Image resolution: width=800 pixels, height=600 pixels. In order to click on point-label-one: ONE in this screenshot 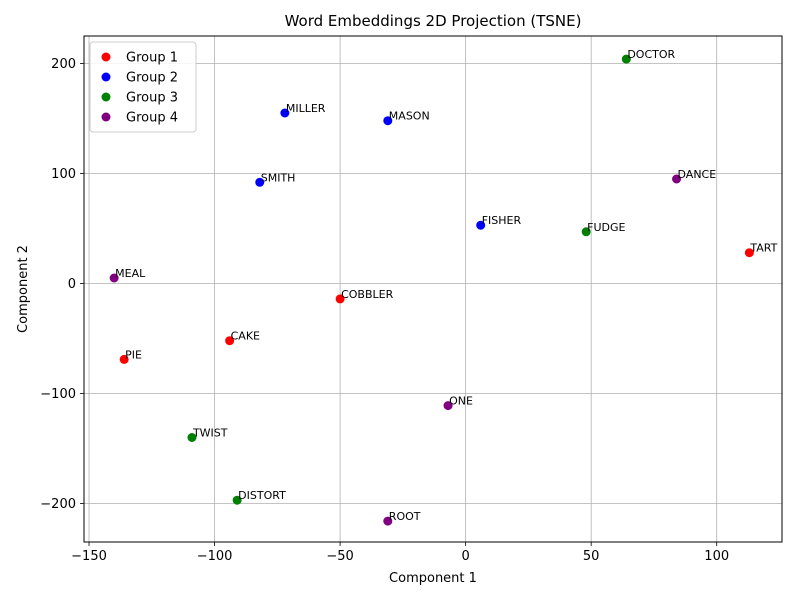, I will do `click(461, 401)`.